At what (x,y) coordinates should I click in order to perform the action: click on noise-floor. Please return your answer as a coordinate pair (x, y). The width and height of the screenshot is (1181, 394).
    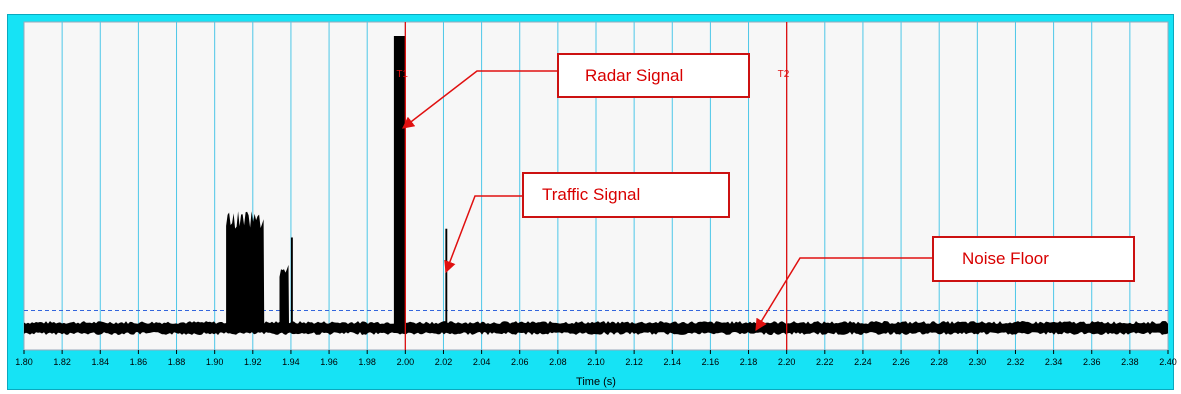
    Looking at the image, I should click on (596, 328).